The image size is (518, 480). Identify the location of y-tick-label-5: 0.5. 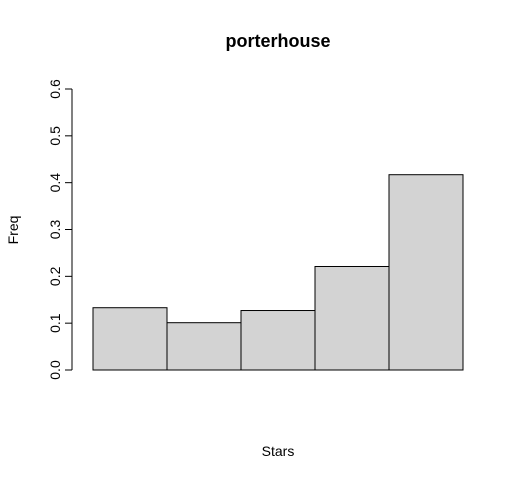
(55, 136).